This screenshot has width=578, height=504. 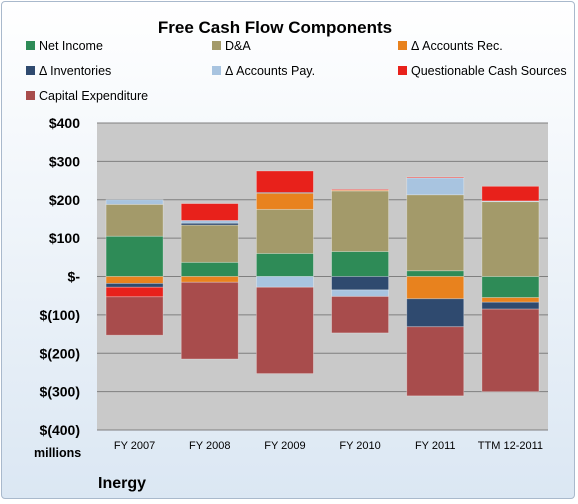 What do you see at coordinates (510, 446) in the screenshot?
I see `x-tick-label: TTM 12-2011` at bounding box center [510, 446].